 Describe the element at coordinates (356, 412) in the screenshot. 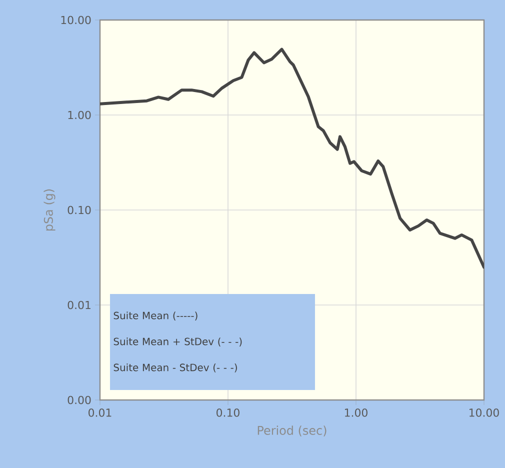

I see `x-tick-label: 1.00` at that location.